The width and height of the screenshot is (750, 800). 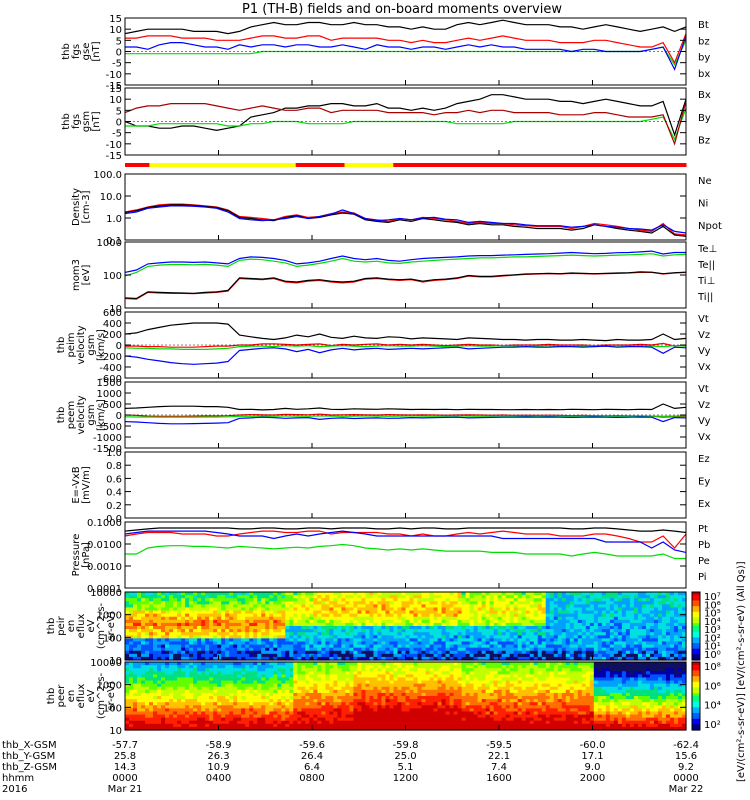 What do you see at coordinates (405, 541) in the screenshot?
I see `series-line-pressure-Pi` at bounding box center [405, 541].